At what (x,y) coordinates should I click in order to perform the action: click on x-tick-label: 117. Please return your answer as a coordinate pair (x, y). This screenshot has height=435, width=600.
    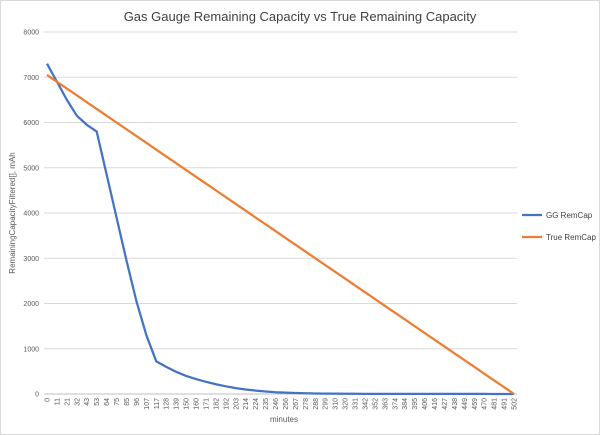
    Looking at the image, I should click on (157, 403).